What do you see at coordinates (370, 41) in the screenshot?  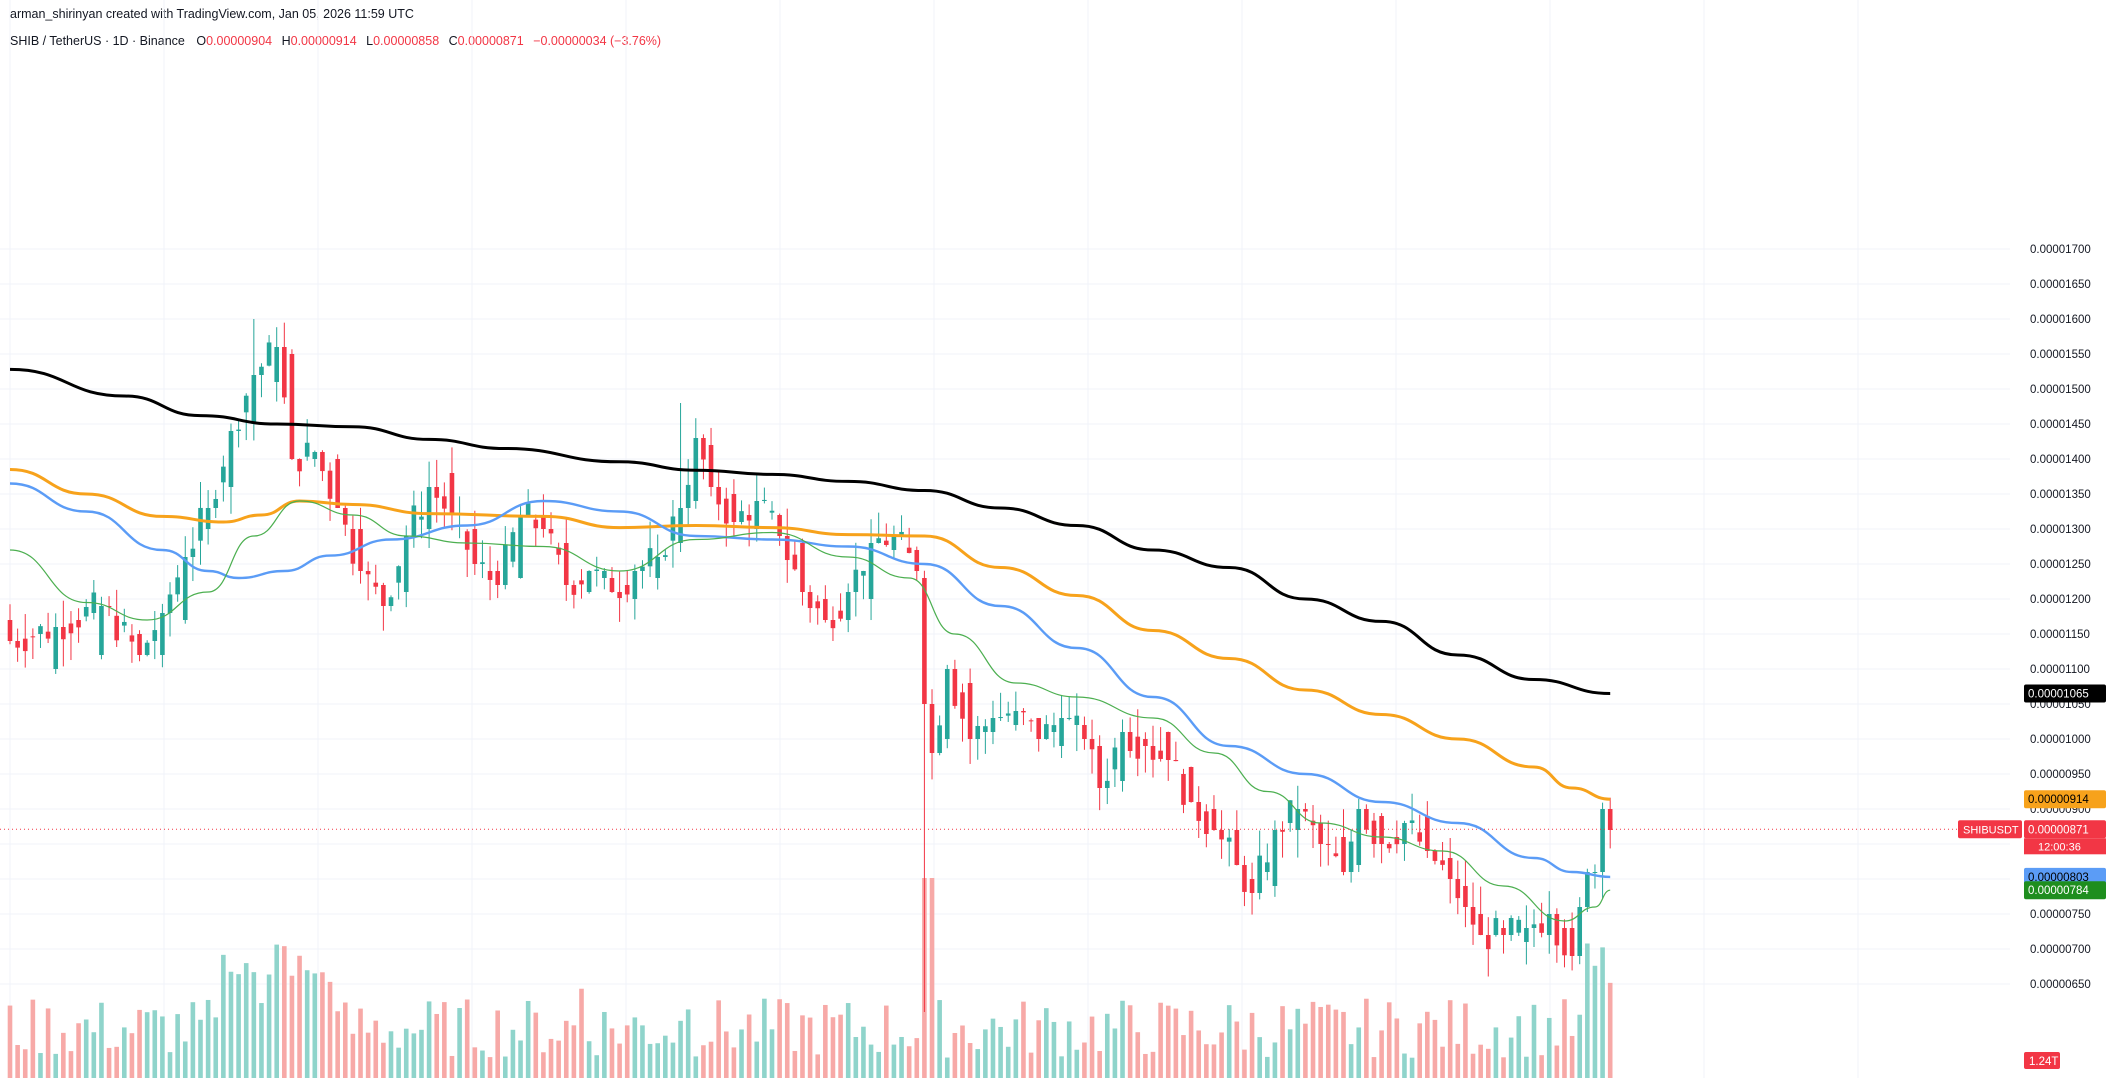 I see `low-label: L` at bounding box center [370, 41].